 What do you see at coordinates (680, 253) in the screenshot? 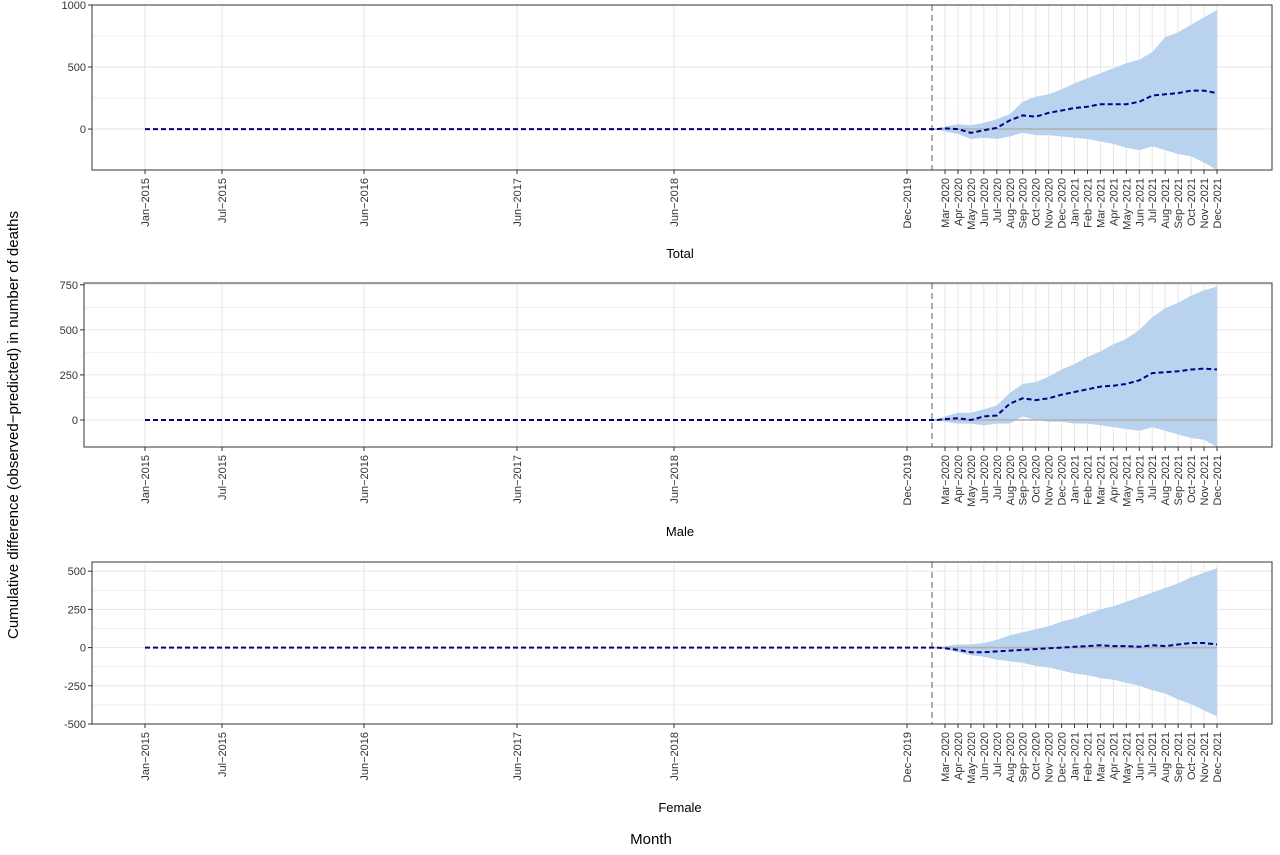
I see `panel-title: Total` at bounding box center [680, 253].